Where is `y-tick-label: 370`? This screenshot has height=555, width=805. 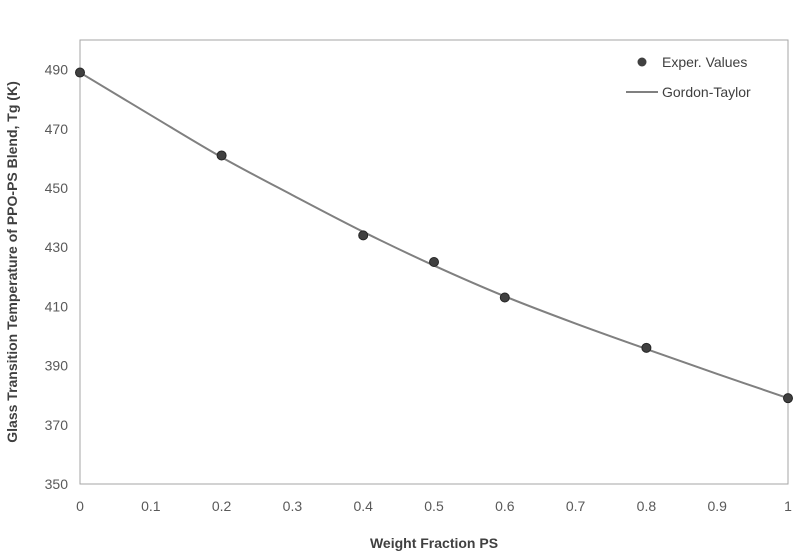
y-tick-label: 370 is located at coordinates (57, 425).